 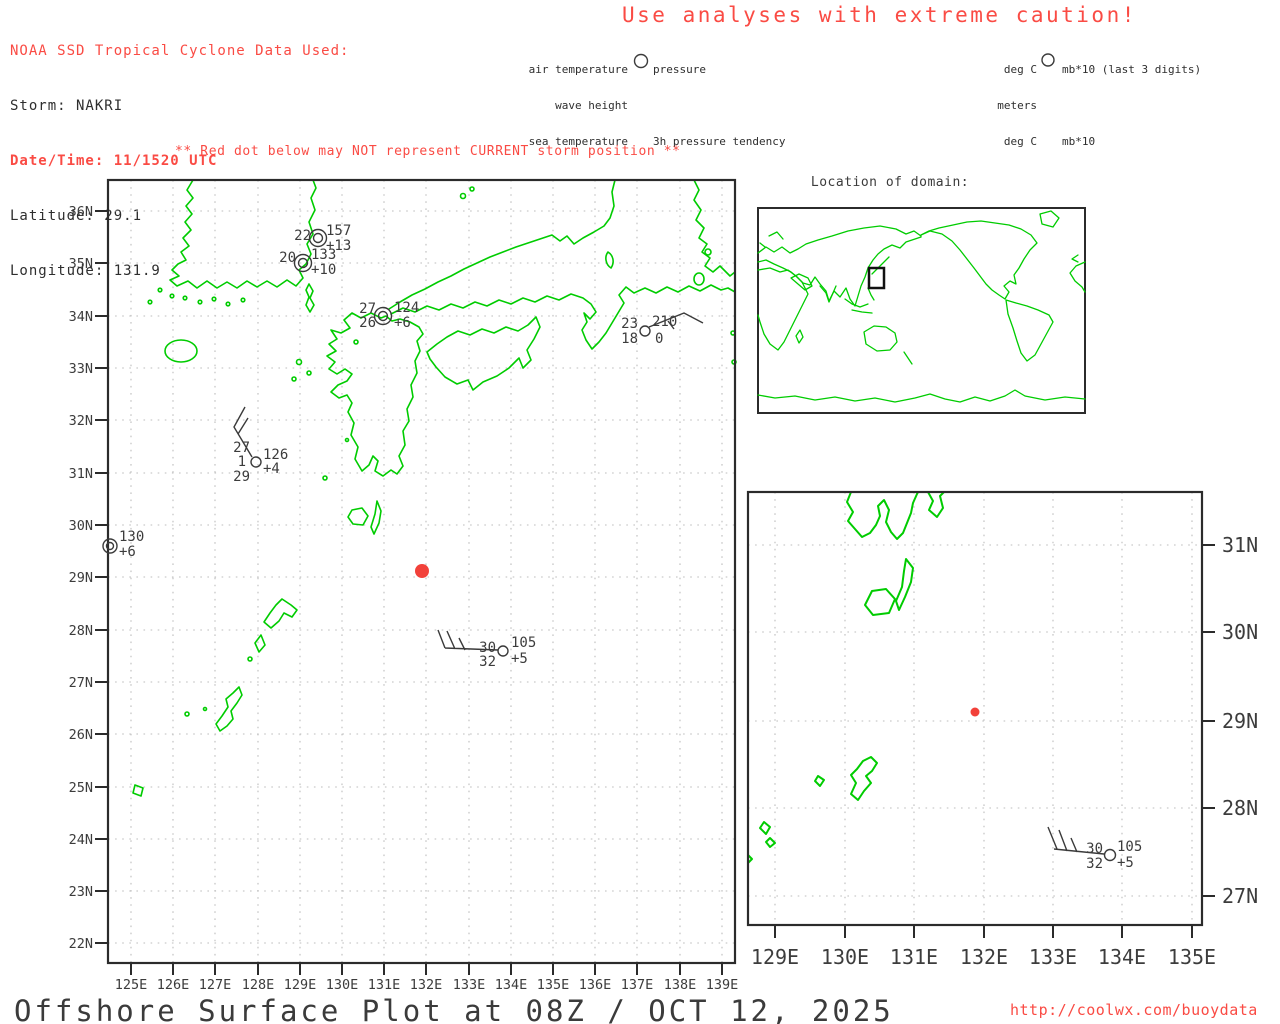 What do you see at coordinates (287, 258) in the screenshot?
I see `svg-text: 20` at bounding box center [287, 258].